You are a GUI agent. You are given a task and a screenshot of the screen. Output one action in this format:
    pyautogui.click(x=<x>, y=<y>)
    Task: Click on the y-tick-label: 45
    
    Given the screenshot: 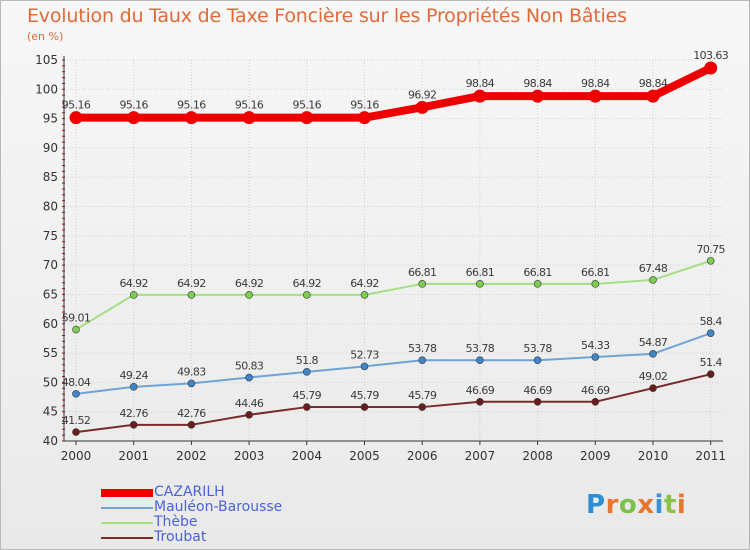 What is the action you would take?
    pyautogui.click(x=50, y=412)
    